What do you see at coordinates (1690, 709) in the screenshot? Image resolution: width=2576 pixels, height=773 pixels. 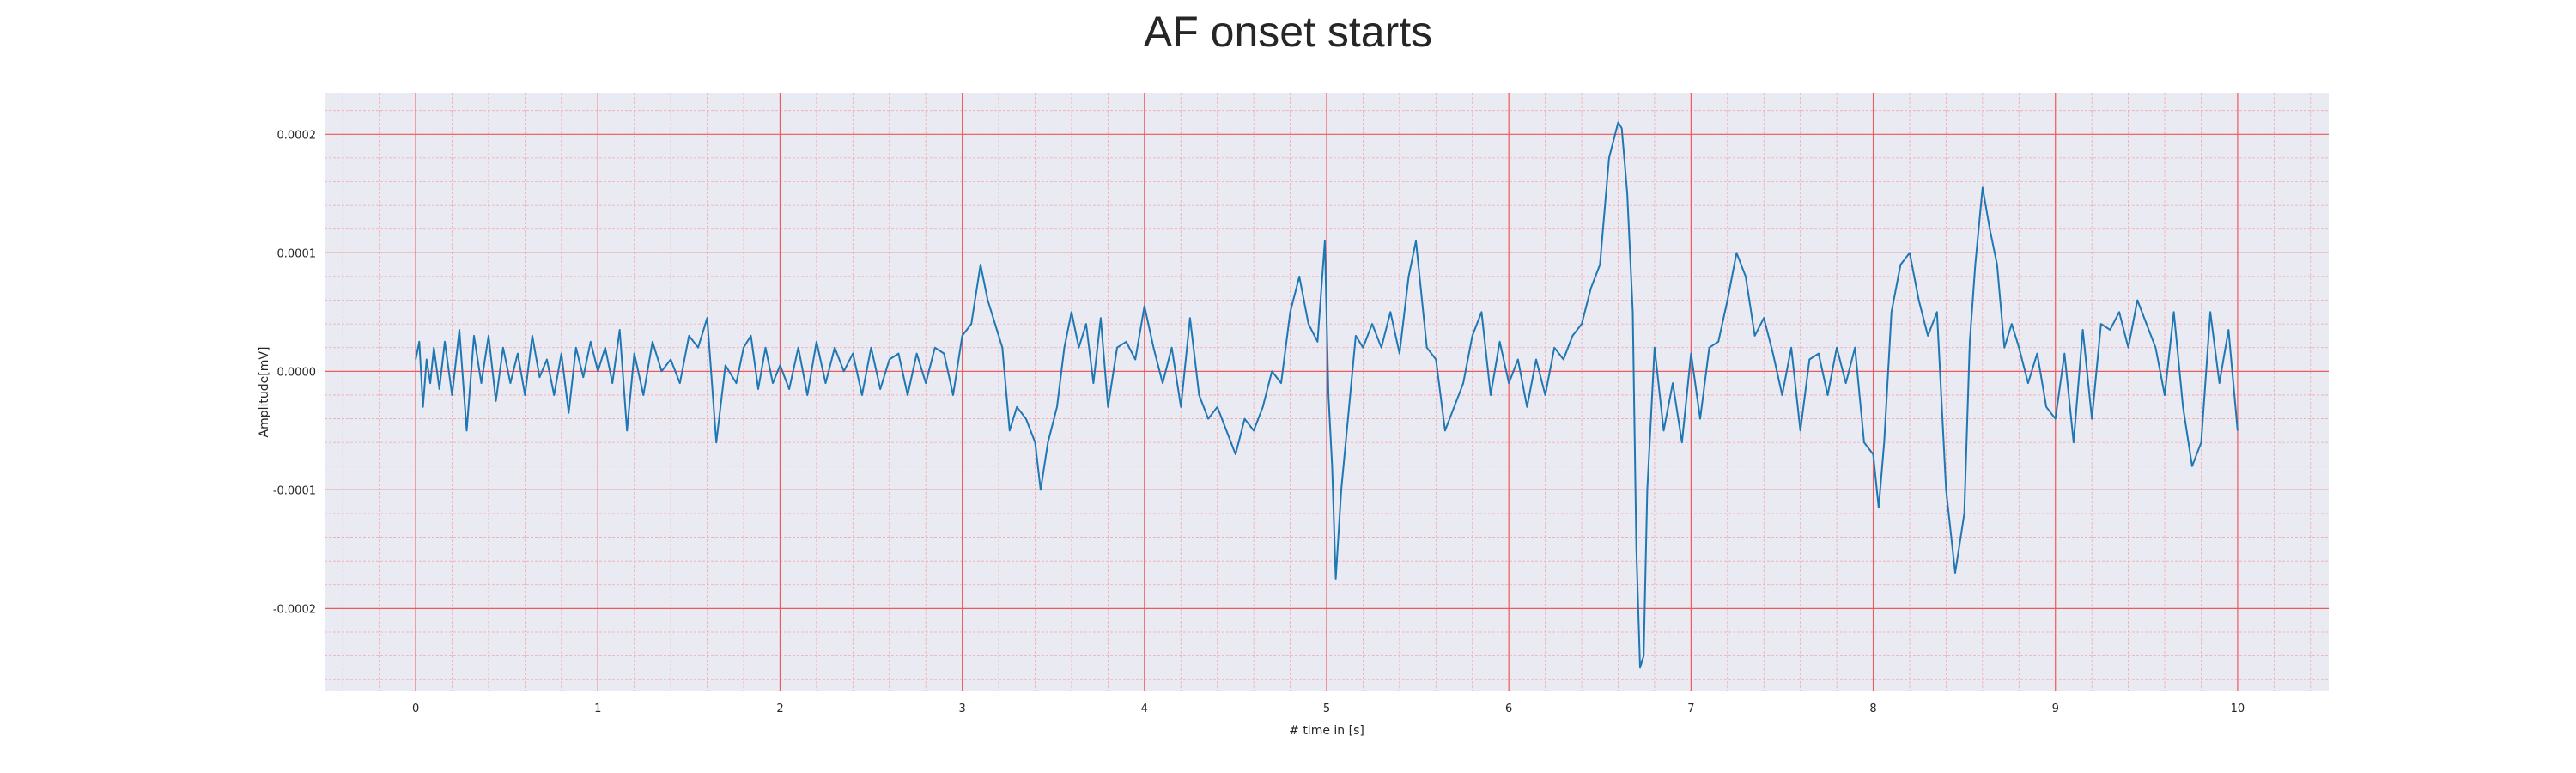 I see `x-tick-label: 7` at bounding box center [1690, 709].